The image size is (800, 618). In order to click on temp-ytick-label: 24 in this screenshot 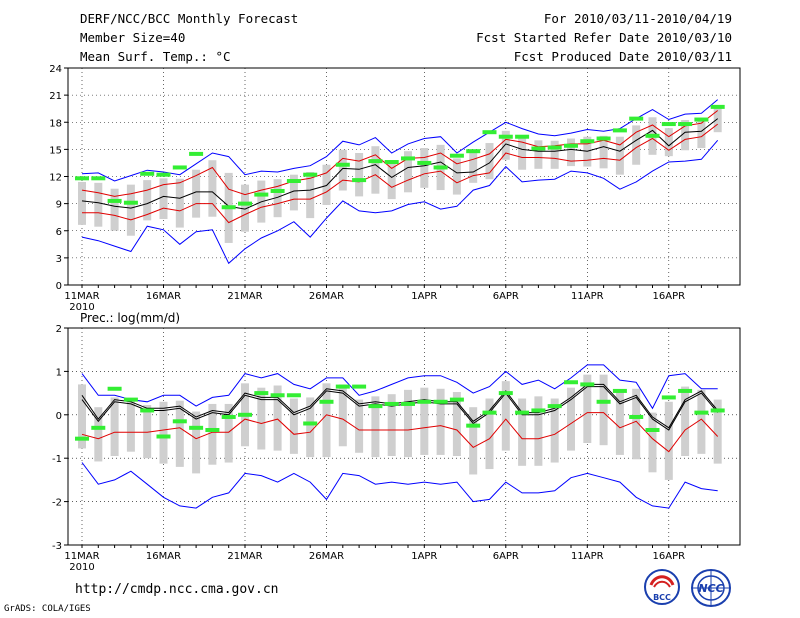, I will do `click(55, 69)`.